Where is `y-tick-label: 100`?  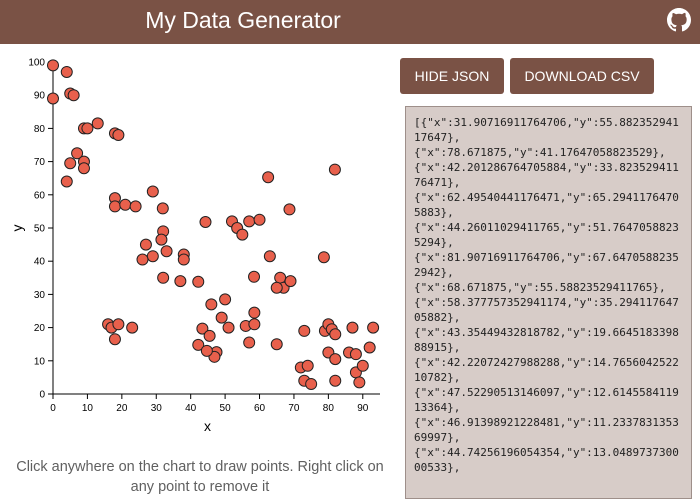 y-tick-label: 100 is located at coordinates (36, 63).